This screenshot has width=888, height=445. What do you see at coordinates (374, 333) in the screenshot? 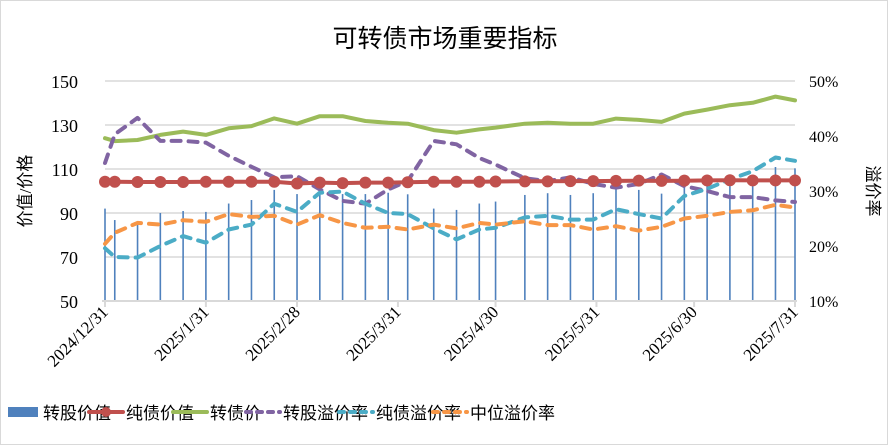
I see `x-tick-label: 2025/3/31` at bounding box center [374, 333].